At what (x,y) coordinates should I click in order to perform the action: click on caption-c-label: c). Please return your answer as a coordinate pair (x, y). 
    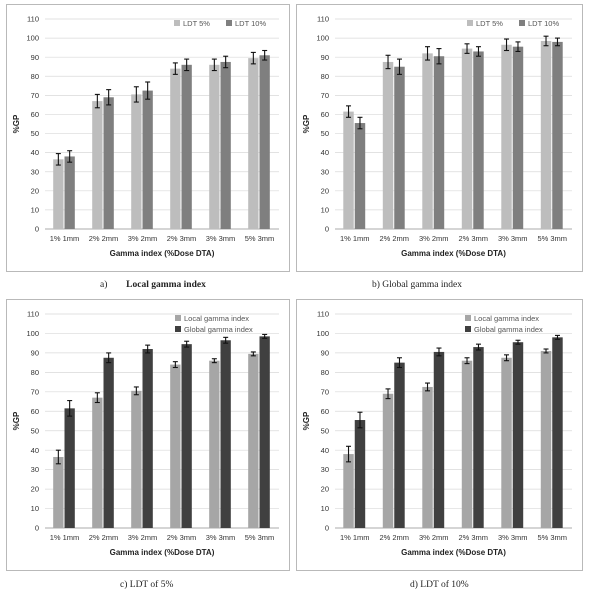
    Looking at the image, I should click on (124, 585).